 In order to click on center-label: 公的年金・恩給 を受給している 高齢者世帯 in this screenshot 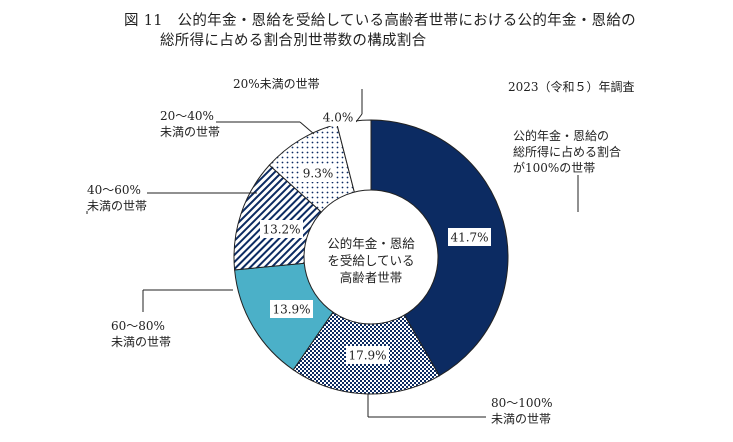, I will do `click(371, 260)`.